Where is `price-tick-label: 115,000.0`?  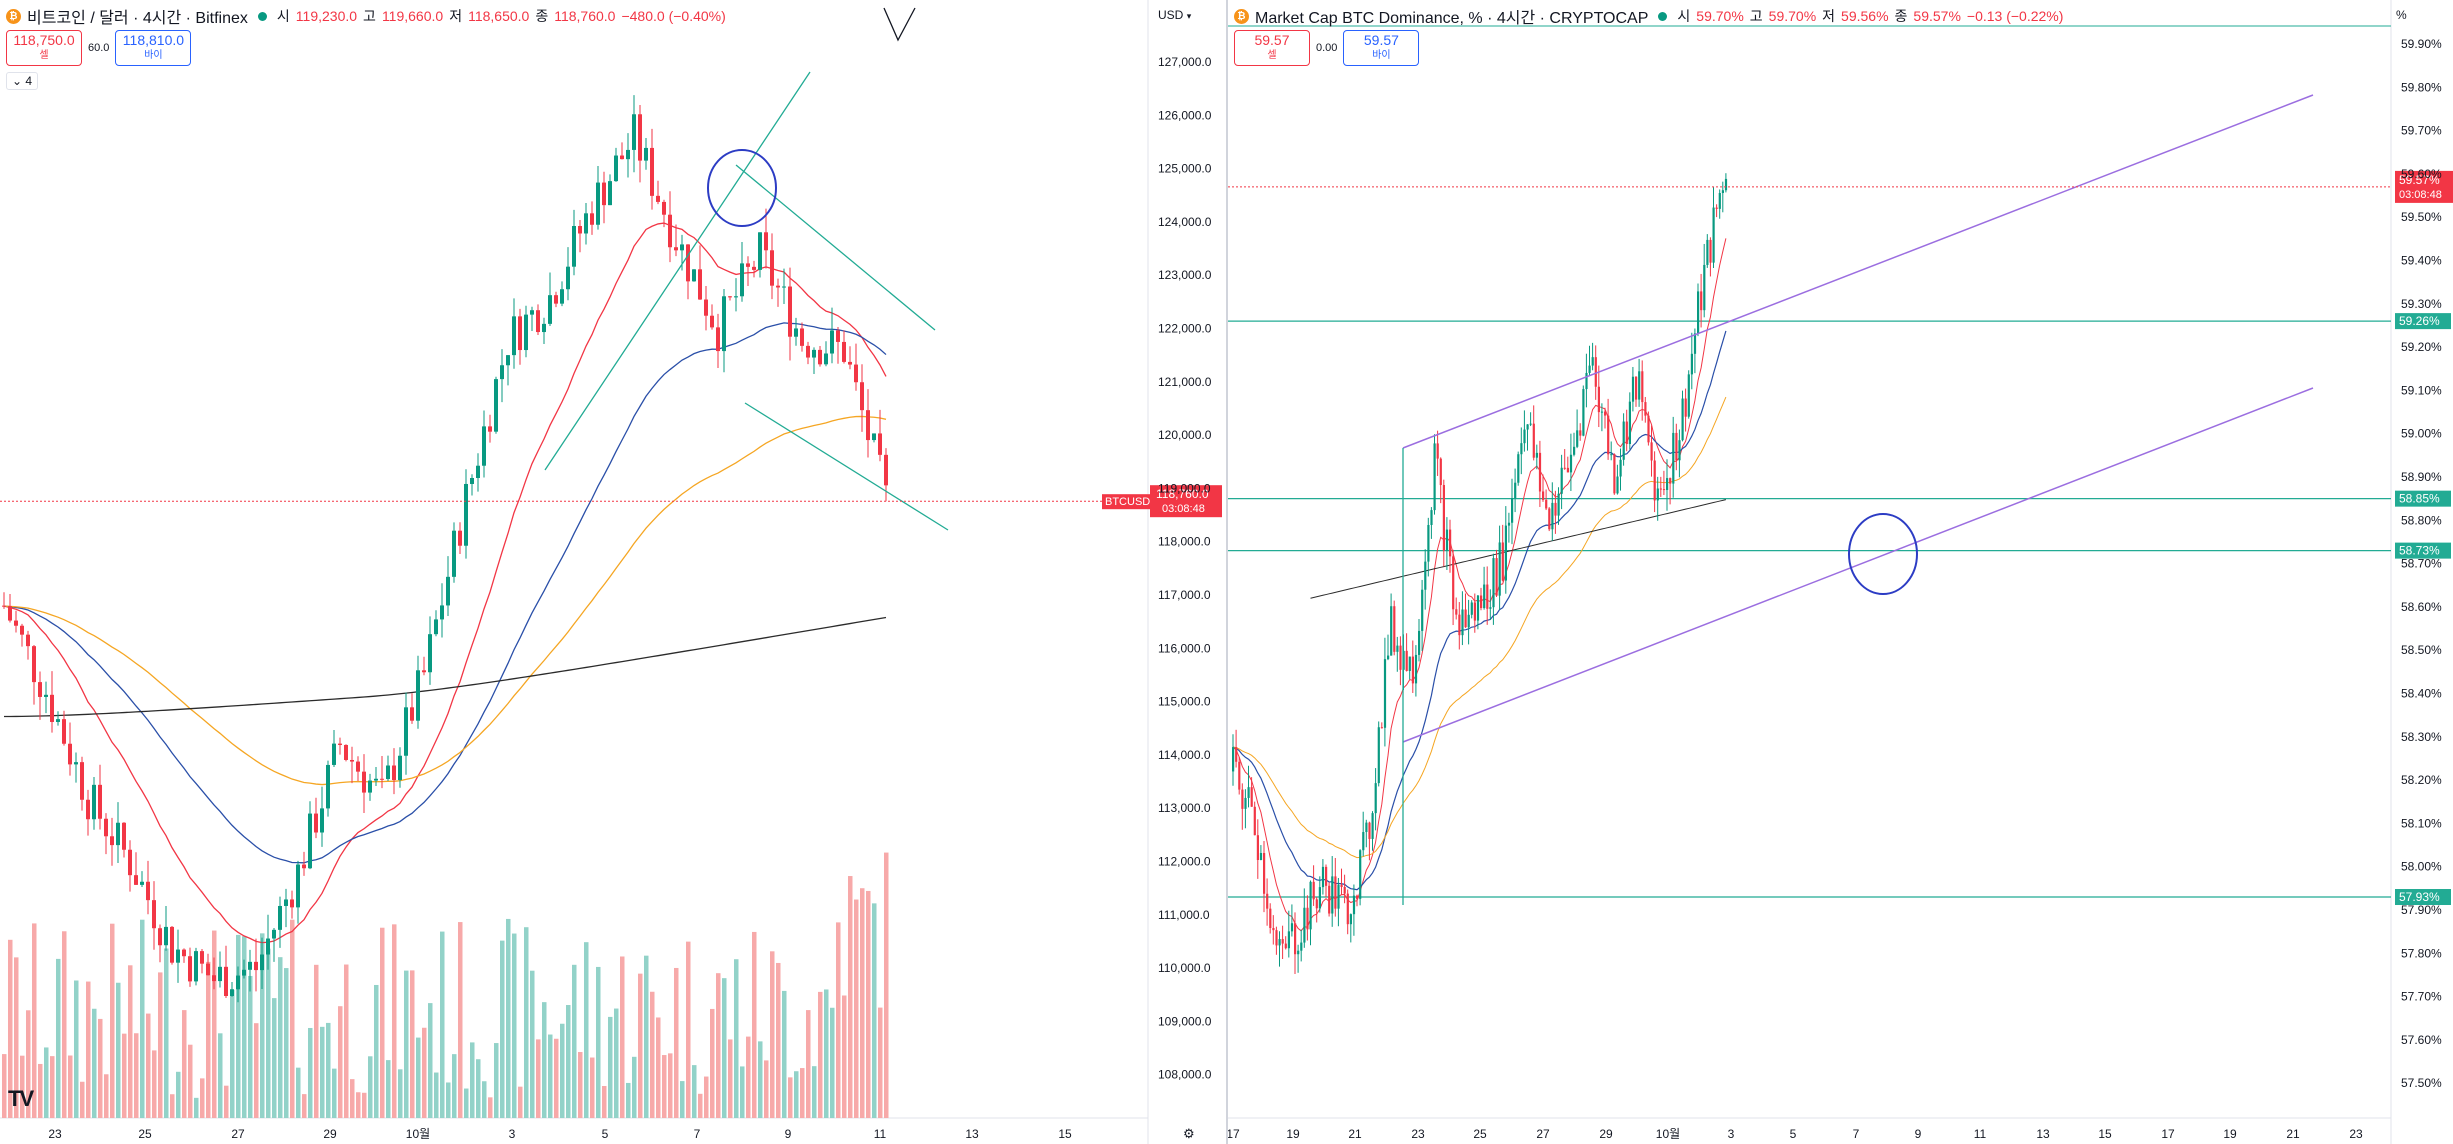
price-tick-label: 115,000.0 is located at coordinates (1184, 702).